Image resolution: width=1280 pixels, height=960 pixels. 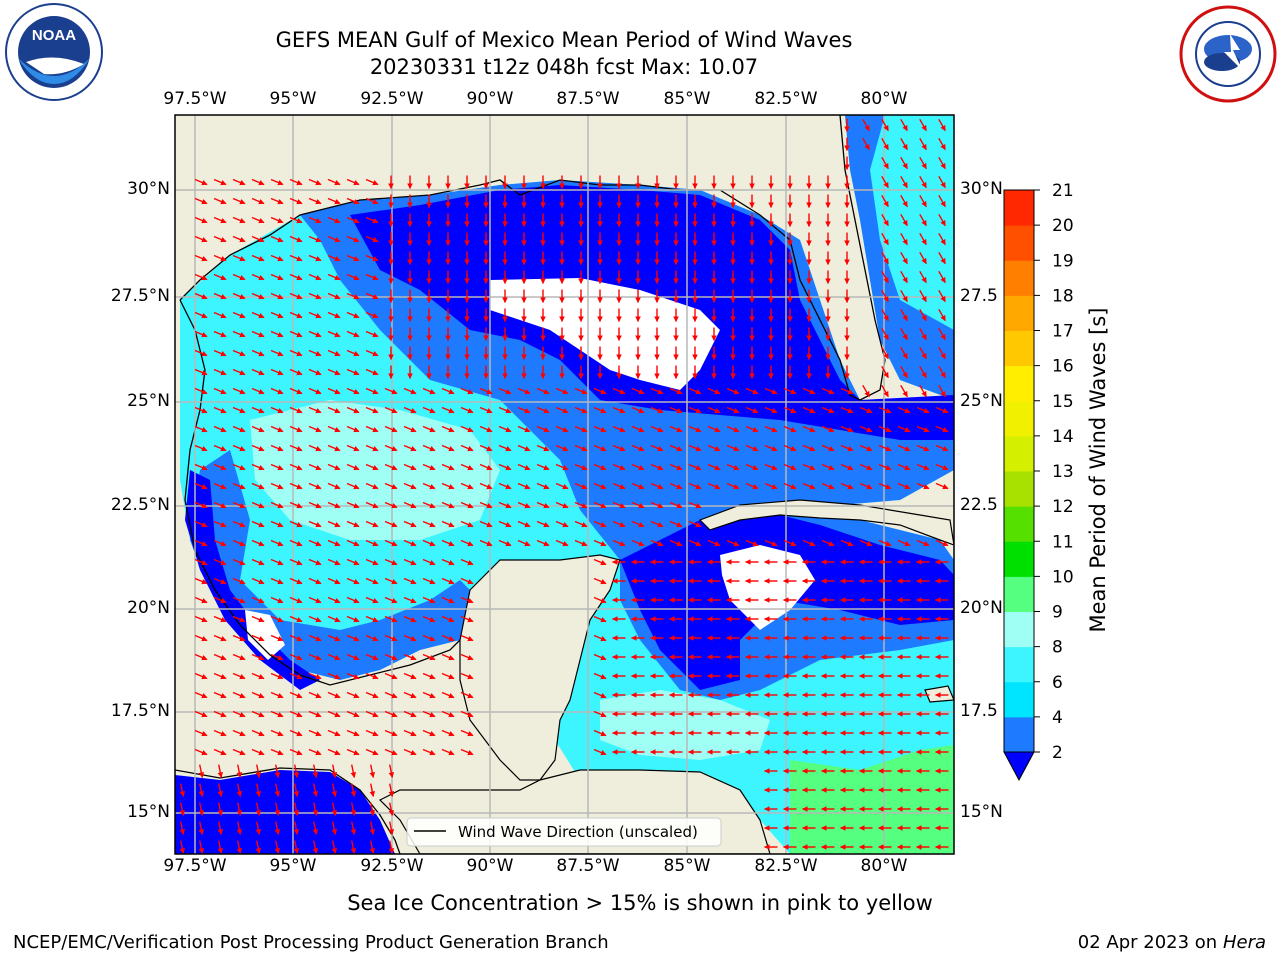 What do you see at coordinates (979, 296) in the screenshot?
I see `lat-tick-label: 27.5` at bounding box center [979, 296].